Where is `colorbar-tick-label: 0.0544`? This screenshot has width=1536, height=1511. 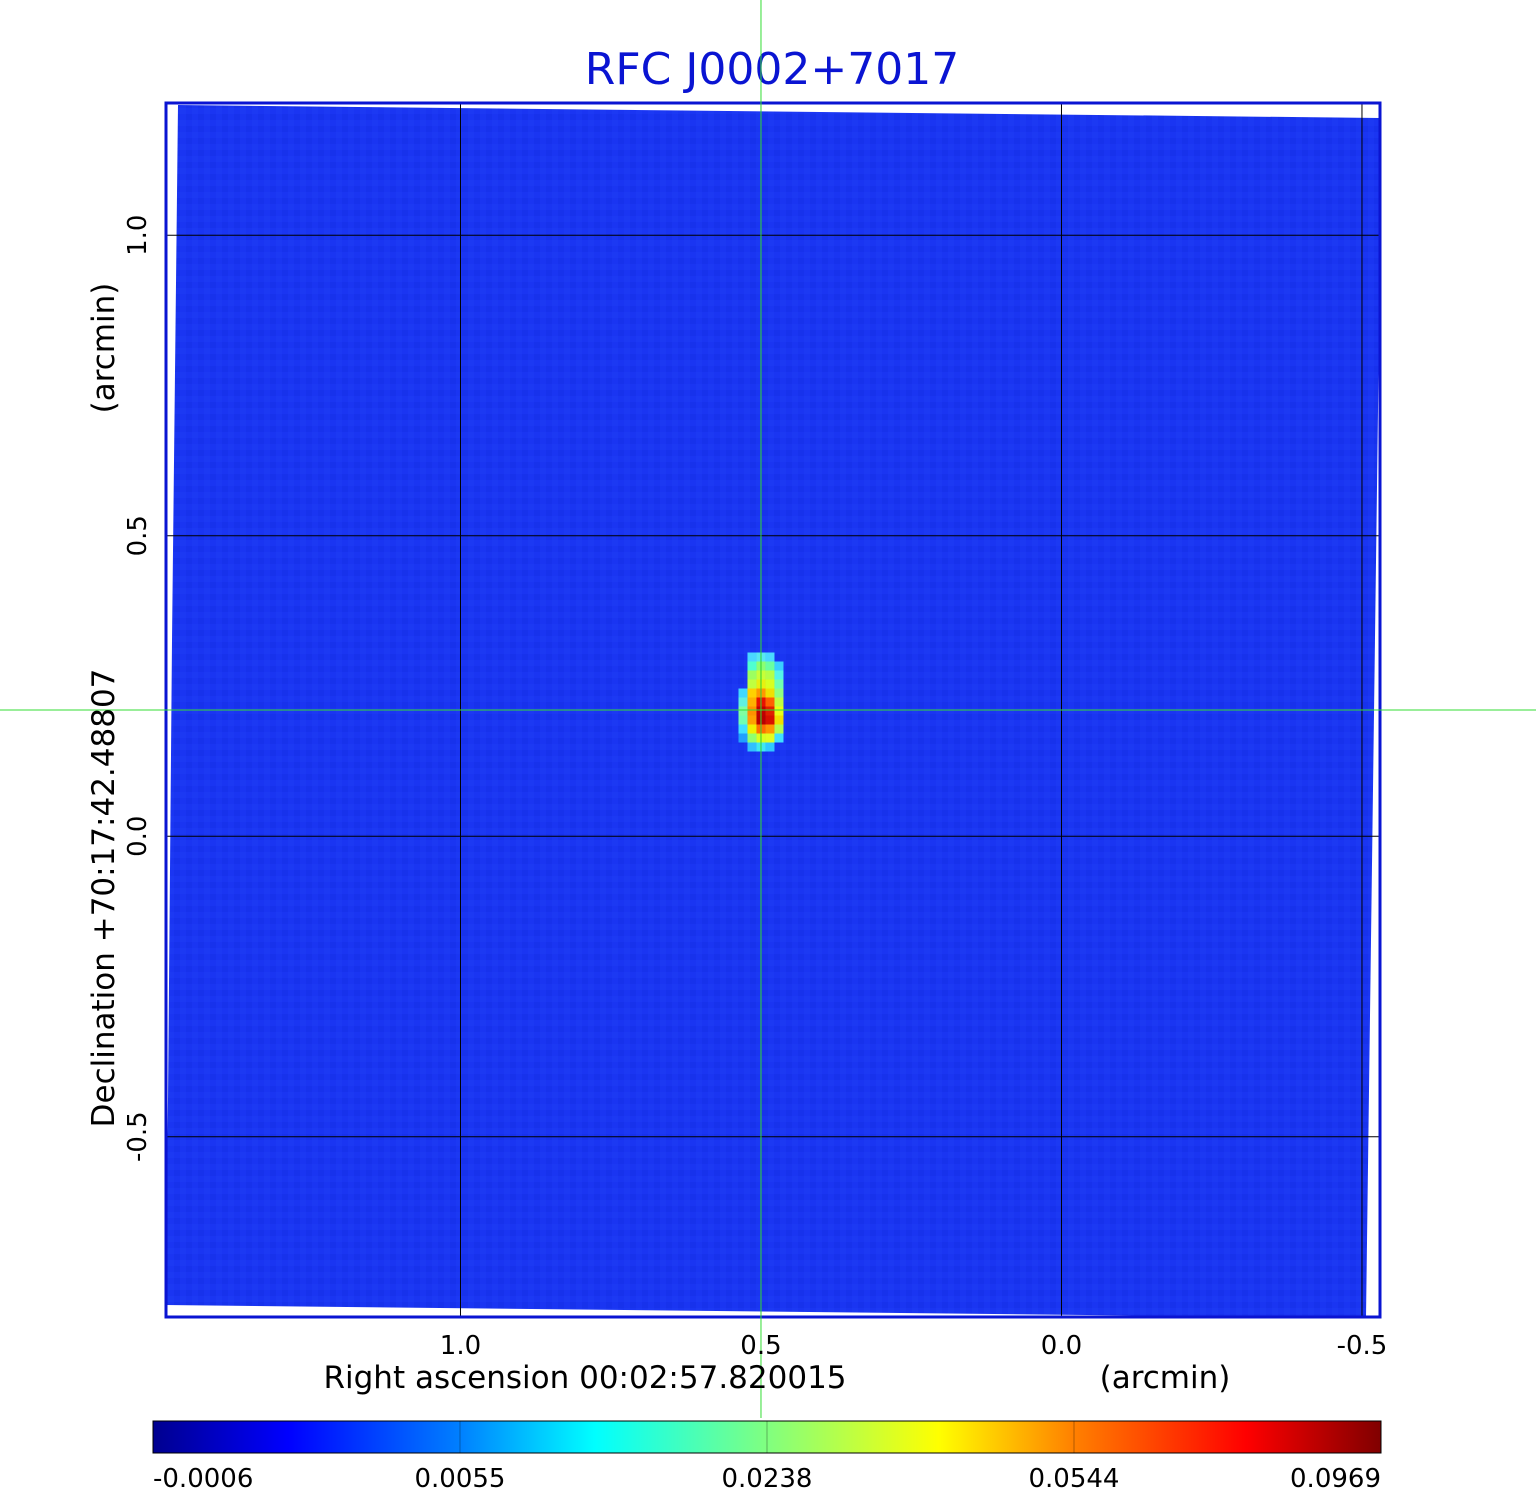
colorbar-tick-label: 0.0544 is located at coordinates (1074, 1479).